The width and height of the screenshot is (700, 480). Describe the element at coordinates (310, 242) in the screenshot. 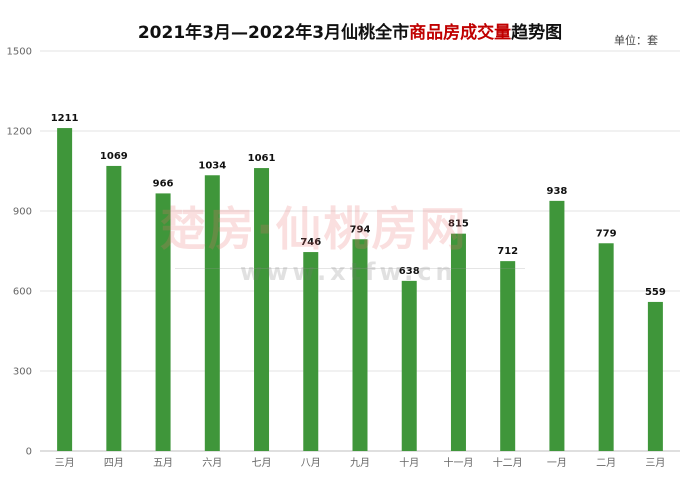

I see `bar-value-label: 746` at that location.